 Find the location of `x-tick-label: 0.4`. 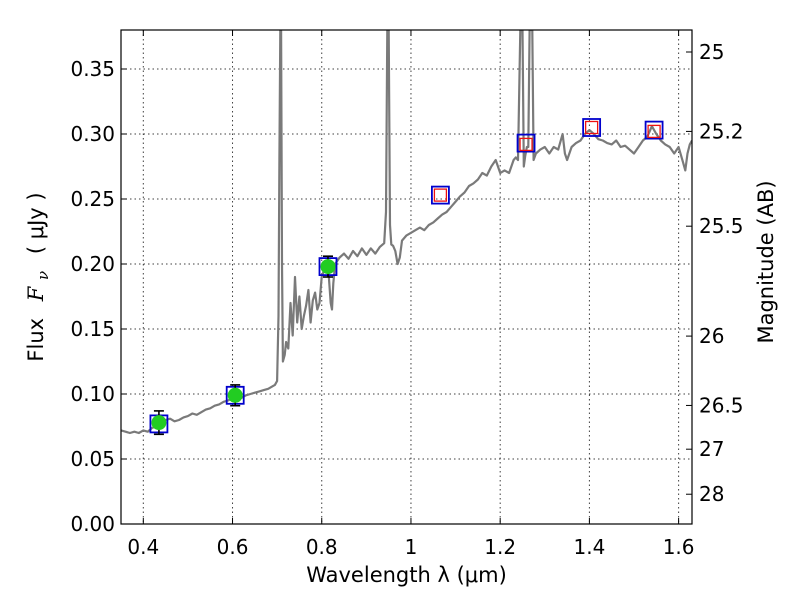

x-tick-label: 0.4 is located at coordinates (143, 547).